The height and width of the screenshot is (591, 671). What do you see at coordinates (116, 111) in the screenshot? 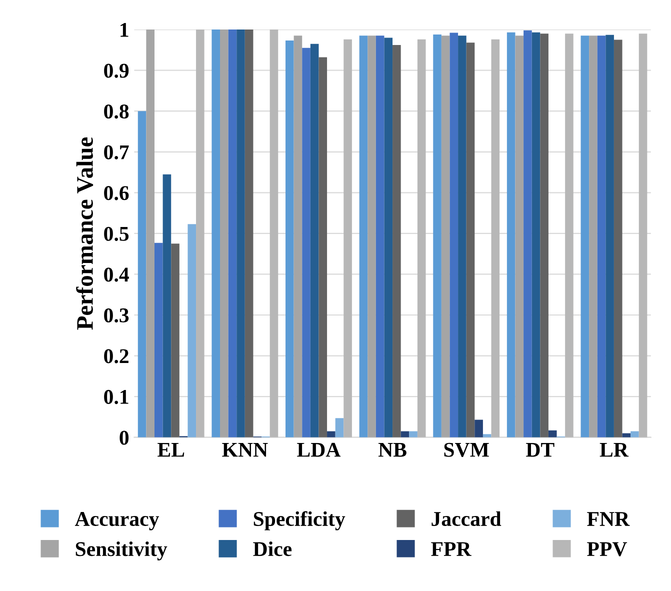
I see `y-tick-label: 0.8` at bounding box center [116, 111].